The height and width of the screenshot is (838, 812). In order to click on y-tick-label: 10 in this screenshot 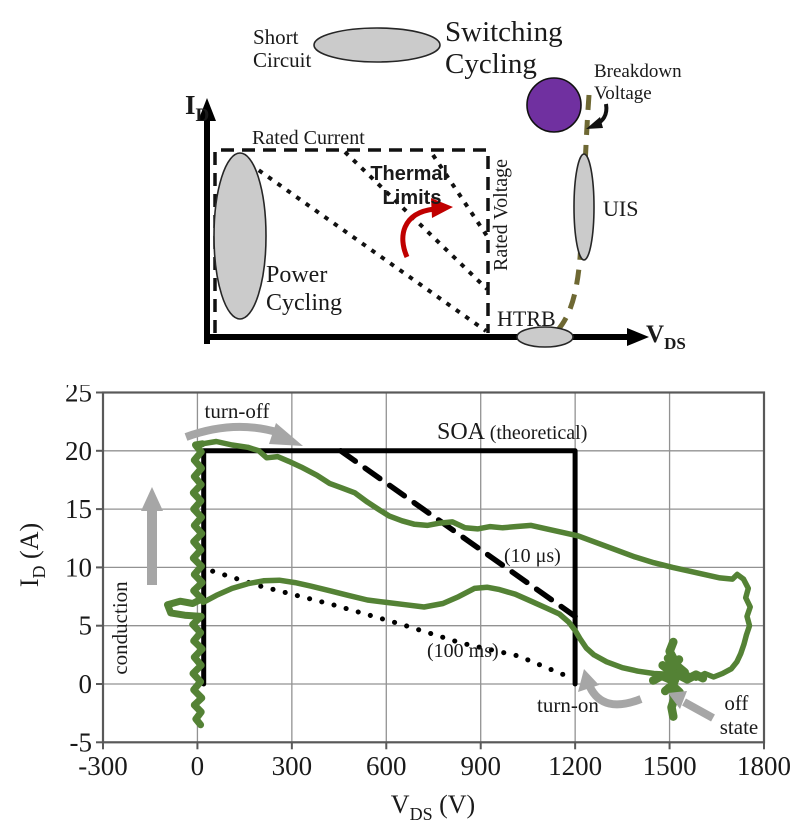, I will do `click(78, 567)`.